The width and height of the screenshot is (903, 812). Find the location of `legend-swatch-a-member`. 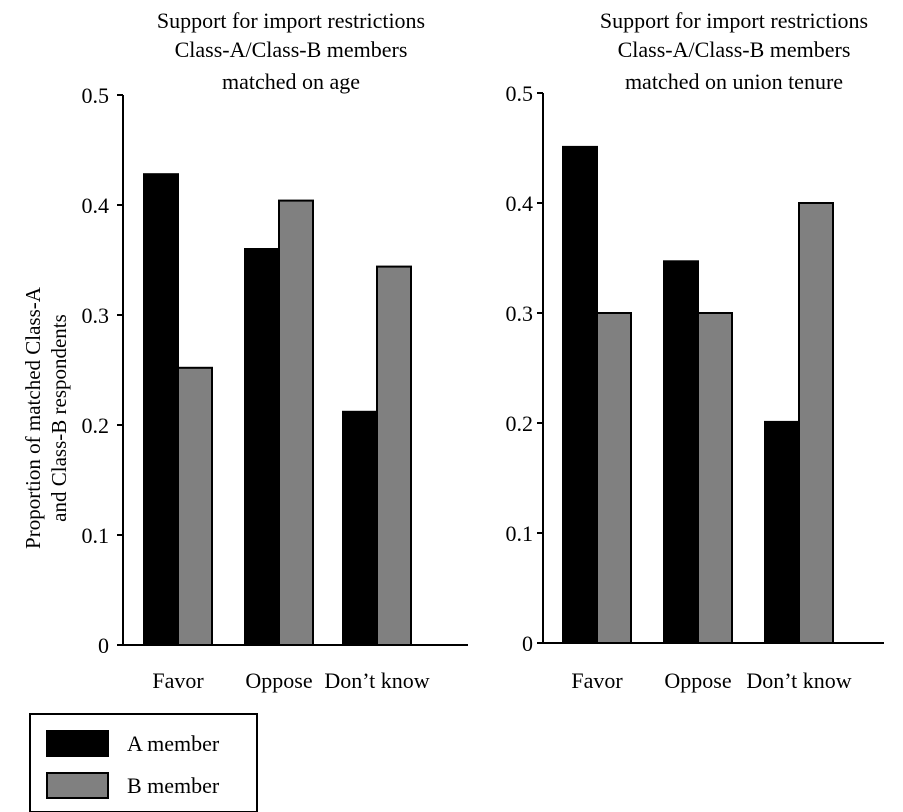

legend-swatch-a-member is located at coordinates (77, 743).